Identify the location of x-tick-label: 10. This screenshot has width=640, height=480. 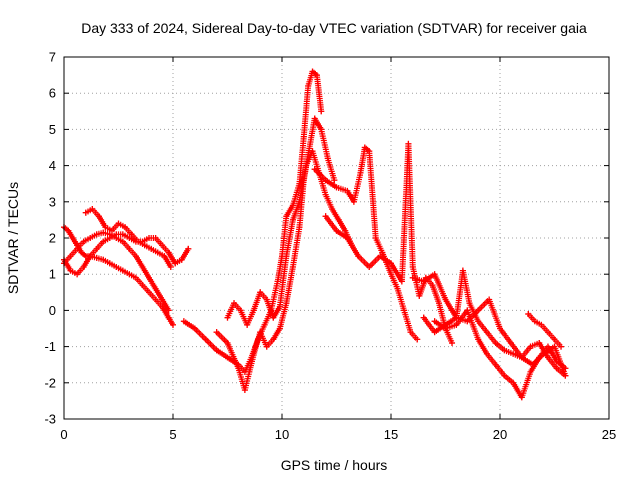
(282, 434).